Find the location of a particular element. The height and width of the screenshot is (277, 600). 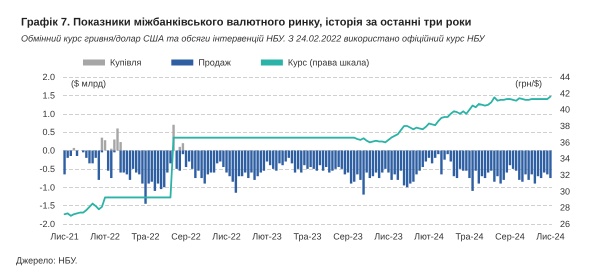

y2-tick-label: 32 is located at coordinates (565, 175).